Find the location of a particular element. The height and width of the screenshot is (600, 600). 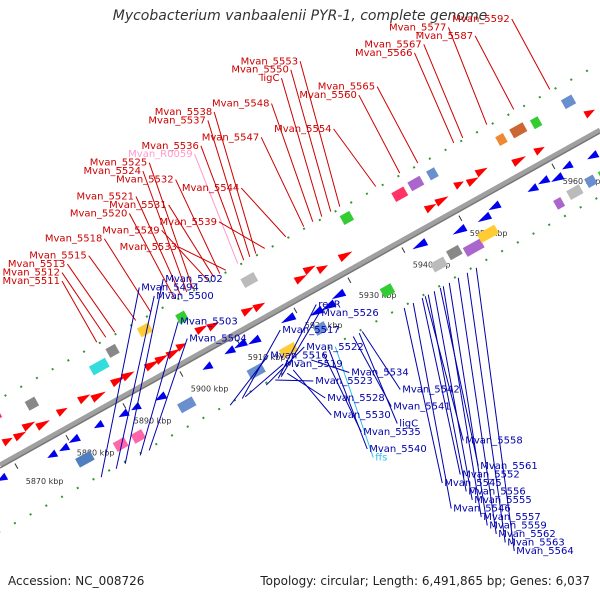

gene-label: Mvan_5541 is located at coordinates (421, 407).